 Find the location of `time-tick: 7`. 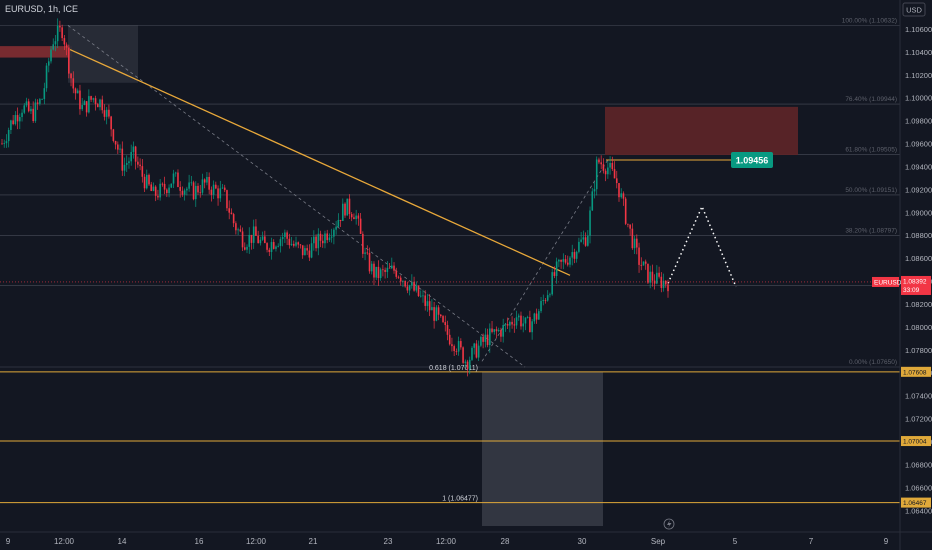

time-tick: 7 is located at coordinates (811, 541).